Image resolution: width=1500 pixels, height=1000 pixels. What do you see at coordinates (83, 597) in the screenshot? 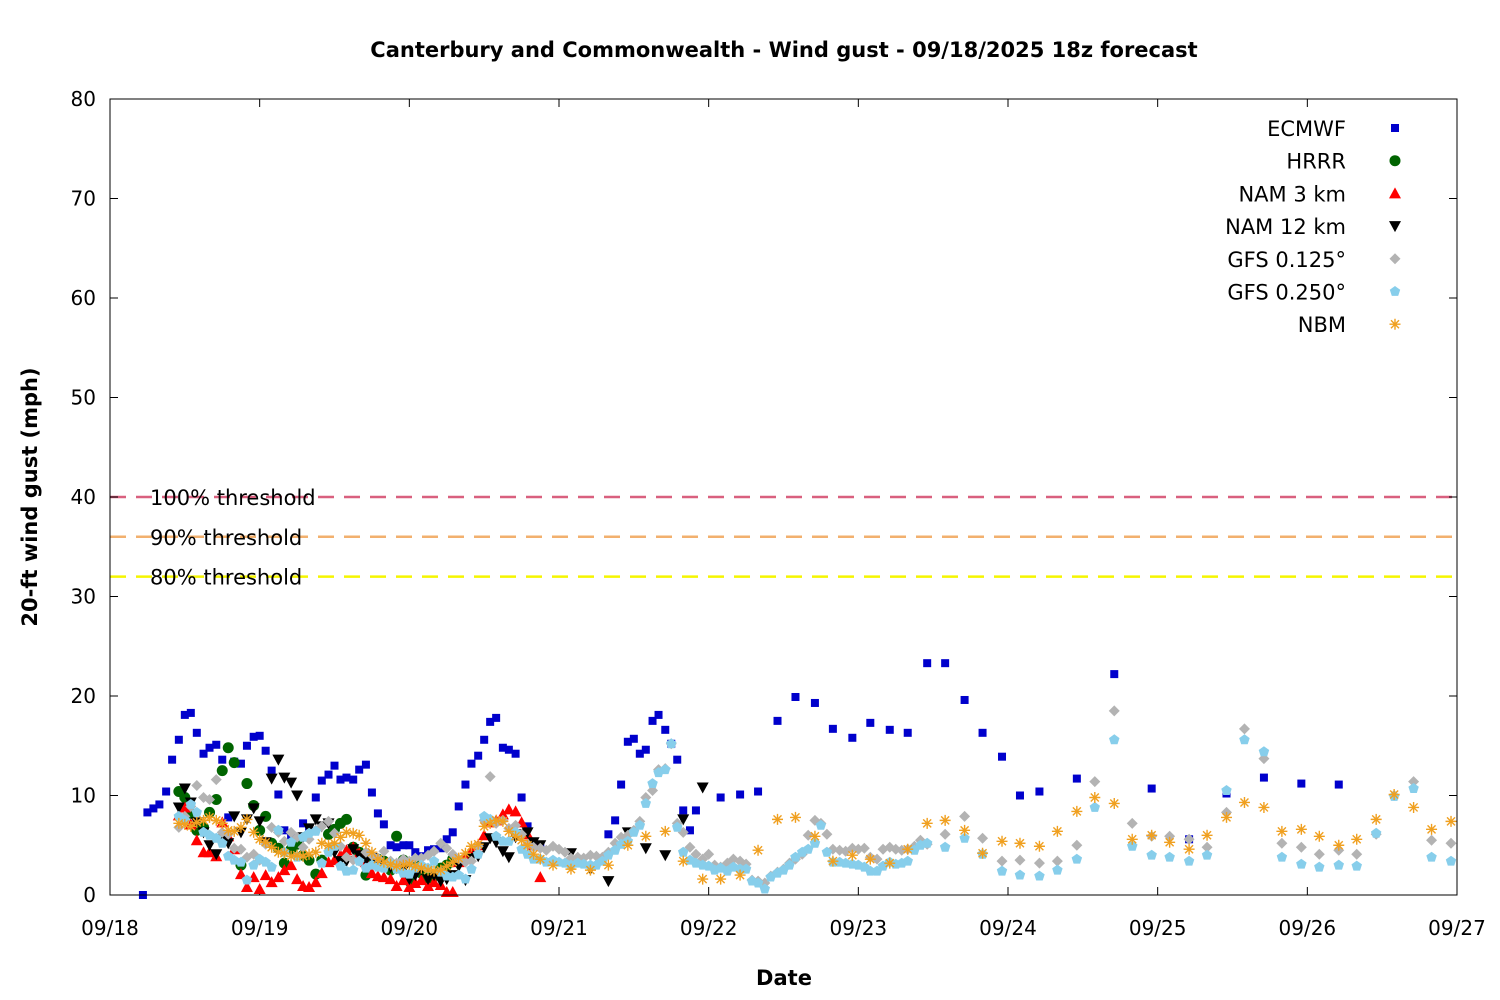
I see `y-tick-label: 30` at bounding box center [83, 597].